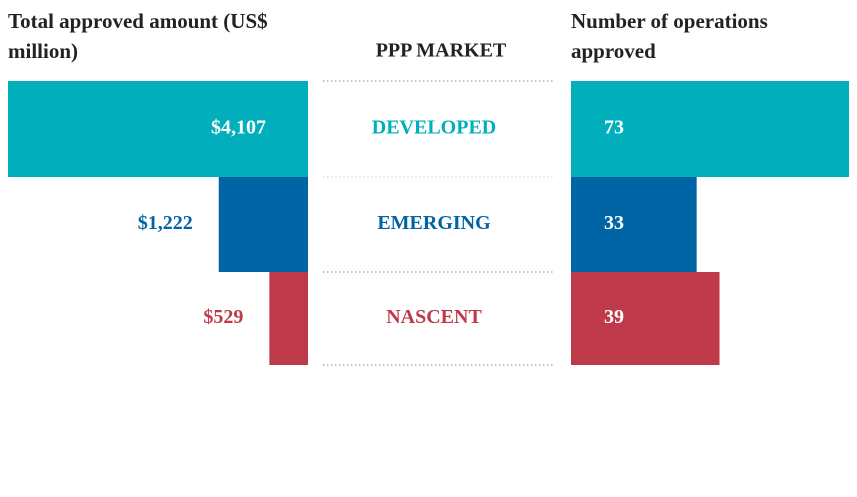 The width and height of the screenshot is (857, 497). What do you see at coordinates (223, 317) in the screenshot?
I see `value-label: $529` at bounding box center [223, 317].